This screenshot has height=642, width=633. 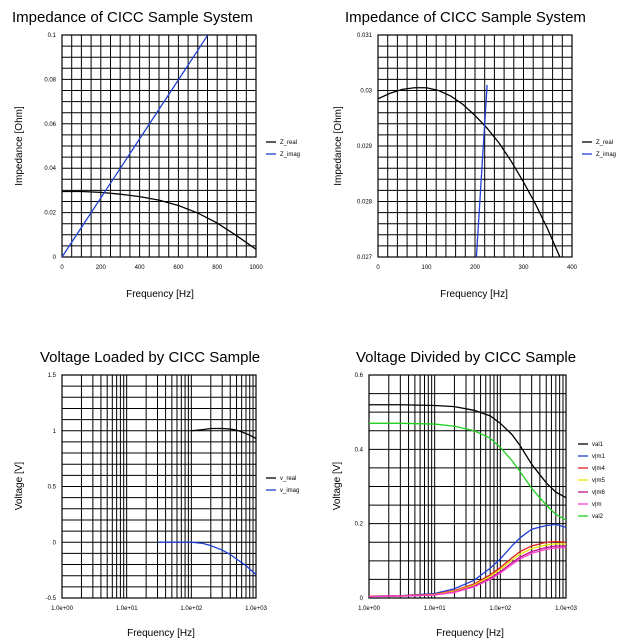 What do you see at coordinates (50, 169) in the screenshot?
I see `y-tick-label: 0.04` at bounding box center [50, 169].